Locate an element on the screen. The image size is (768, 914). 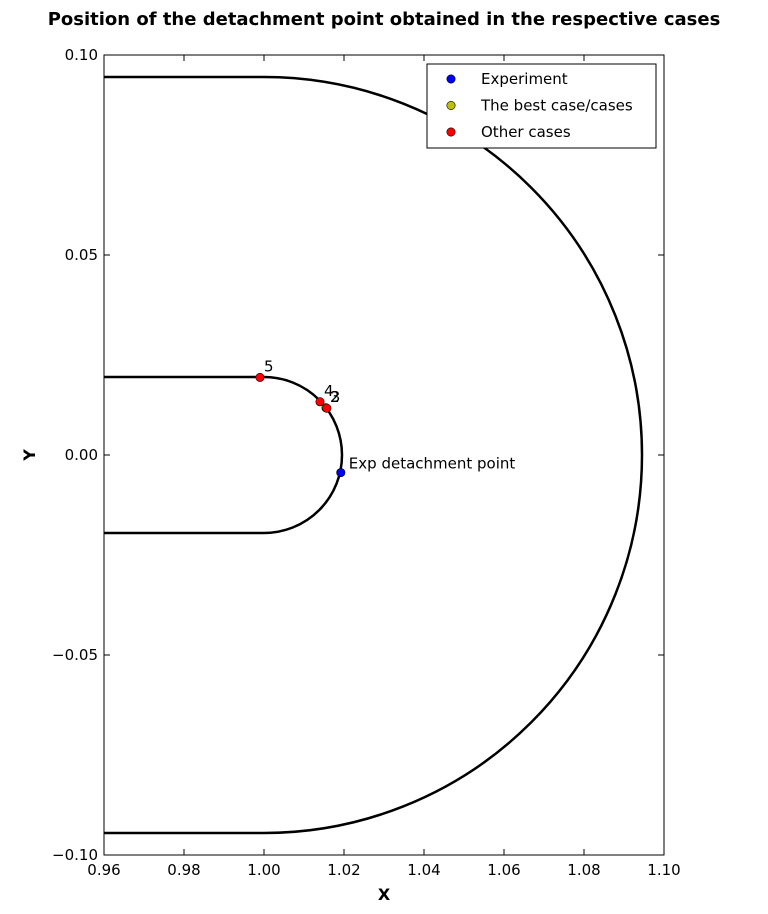
x-axis-label: X is located at coordinates (384, 894).